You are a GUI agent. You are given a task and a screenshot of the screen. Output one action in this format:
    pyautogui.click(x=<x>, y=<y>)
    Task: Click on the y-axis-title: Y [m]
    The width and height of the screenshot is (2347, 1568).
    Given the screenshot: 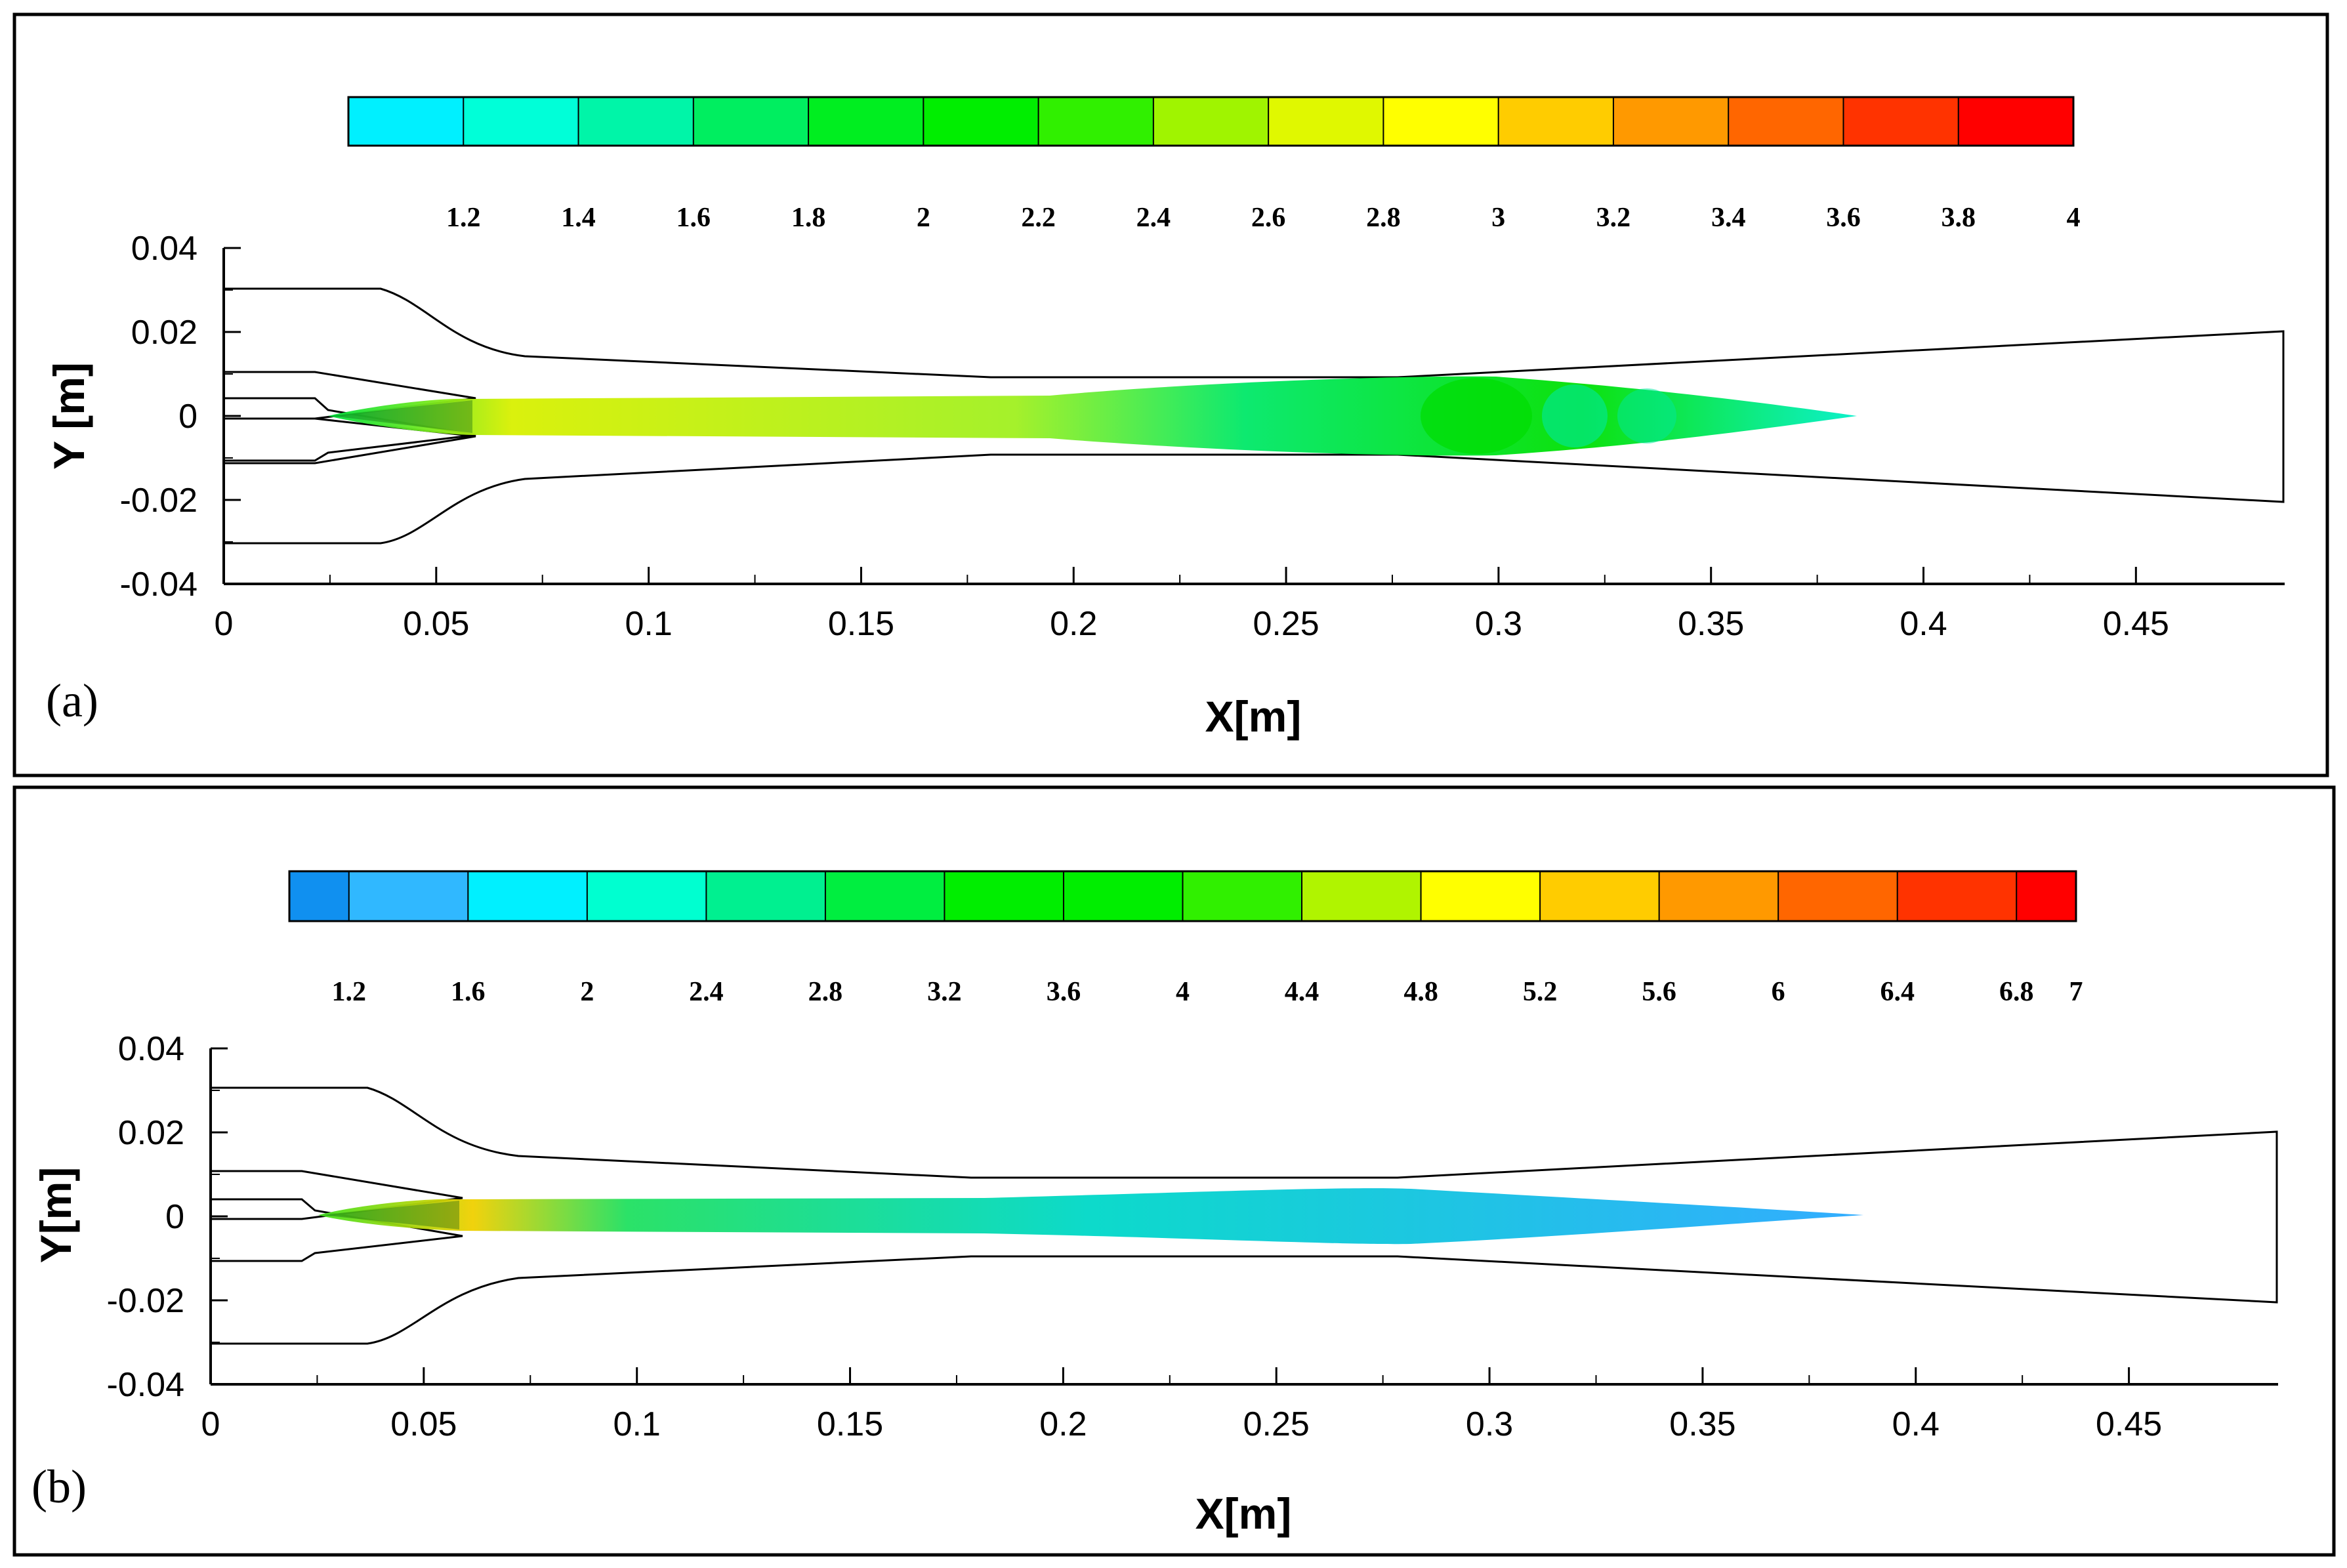 What is the action you would take?
    pyautogui.click(x=69, y=416)
    